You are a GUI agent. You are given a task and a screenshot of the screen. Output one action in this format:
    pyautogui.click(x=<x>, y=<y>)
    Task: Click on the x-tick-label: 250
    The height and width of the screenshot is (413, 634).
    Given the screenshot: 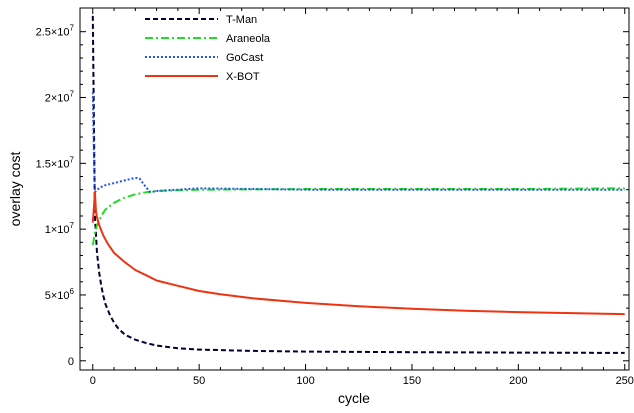 What is the action you would take?
    pyautogui.click(x=625, y=381)
    